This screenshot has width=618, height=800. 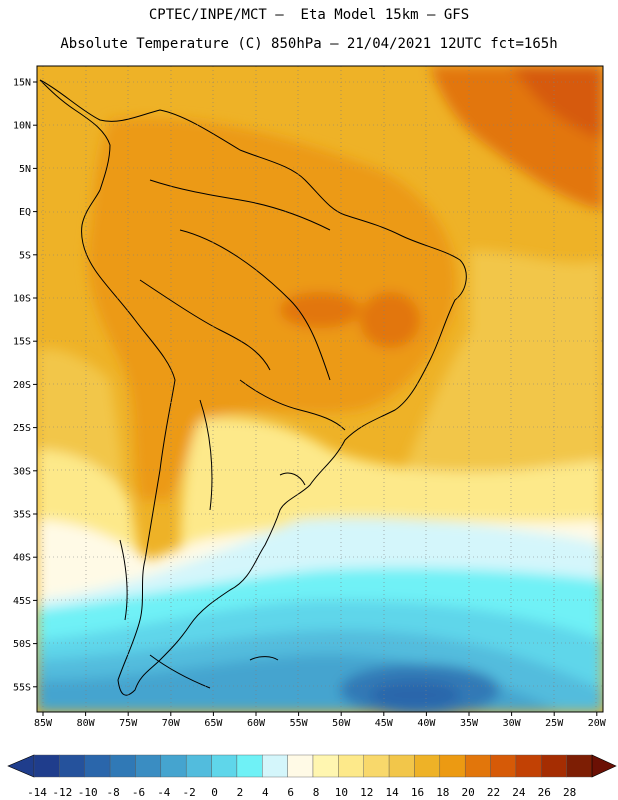 What do you see at coordinates (264, 658) in the screenshot?
I see `falklands` at bounding box center [264, 658].